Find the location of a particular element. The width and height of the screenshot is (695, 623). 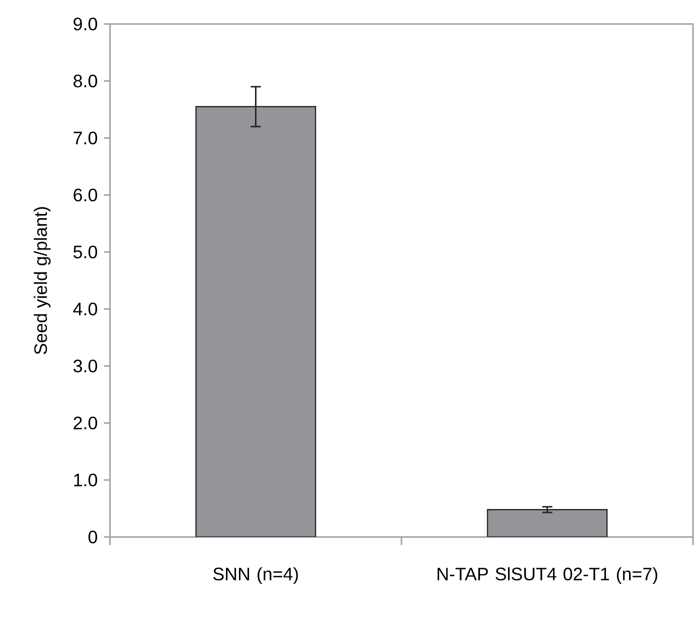

y-tick-label: 1.0 is located at coordinates (86, 480).